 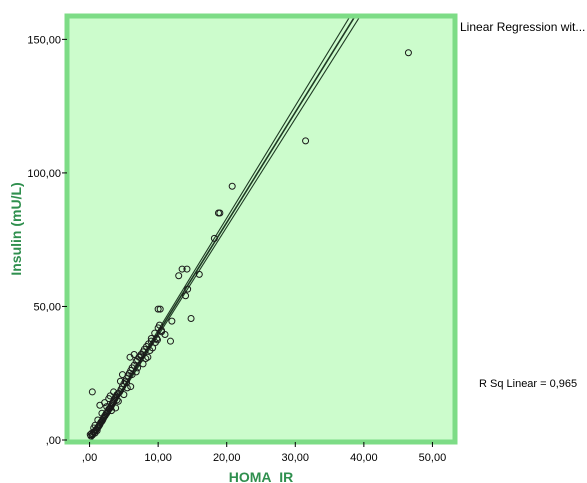 I want to click on y-tick-label: 150,00, so click(x=44, y=40).